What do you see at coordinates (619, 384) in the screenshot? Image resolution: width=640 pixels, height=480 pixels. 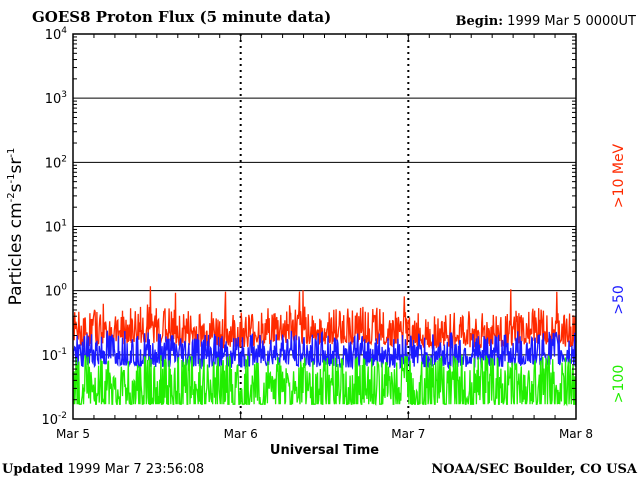 I see `legend-entry: >100` at bounding box center [619, 384].